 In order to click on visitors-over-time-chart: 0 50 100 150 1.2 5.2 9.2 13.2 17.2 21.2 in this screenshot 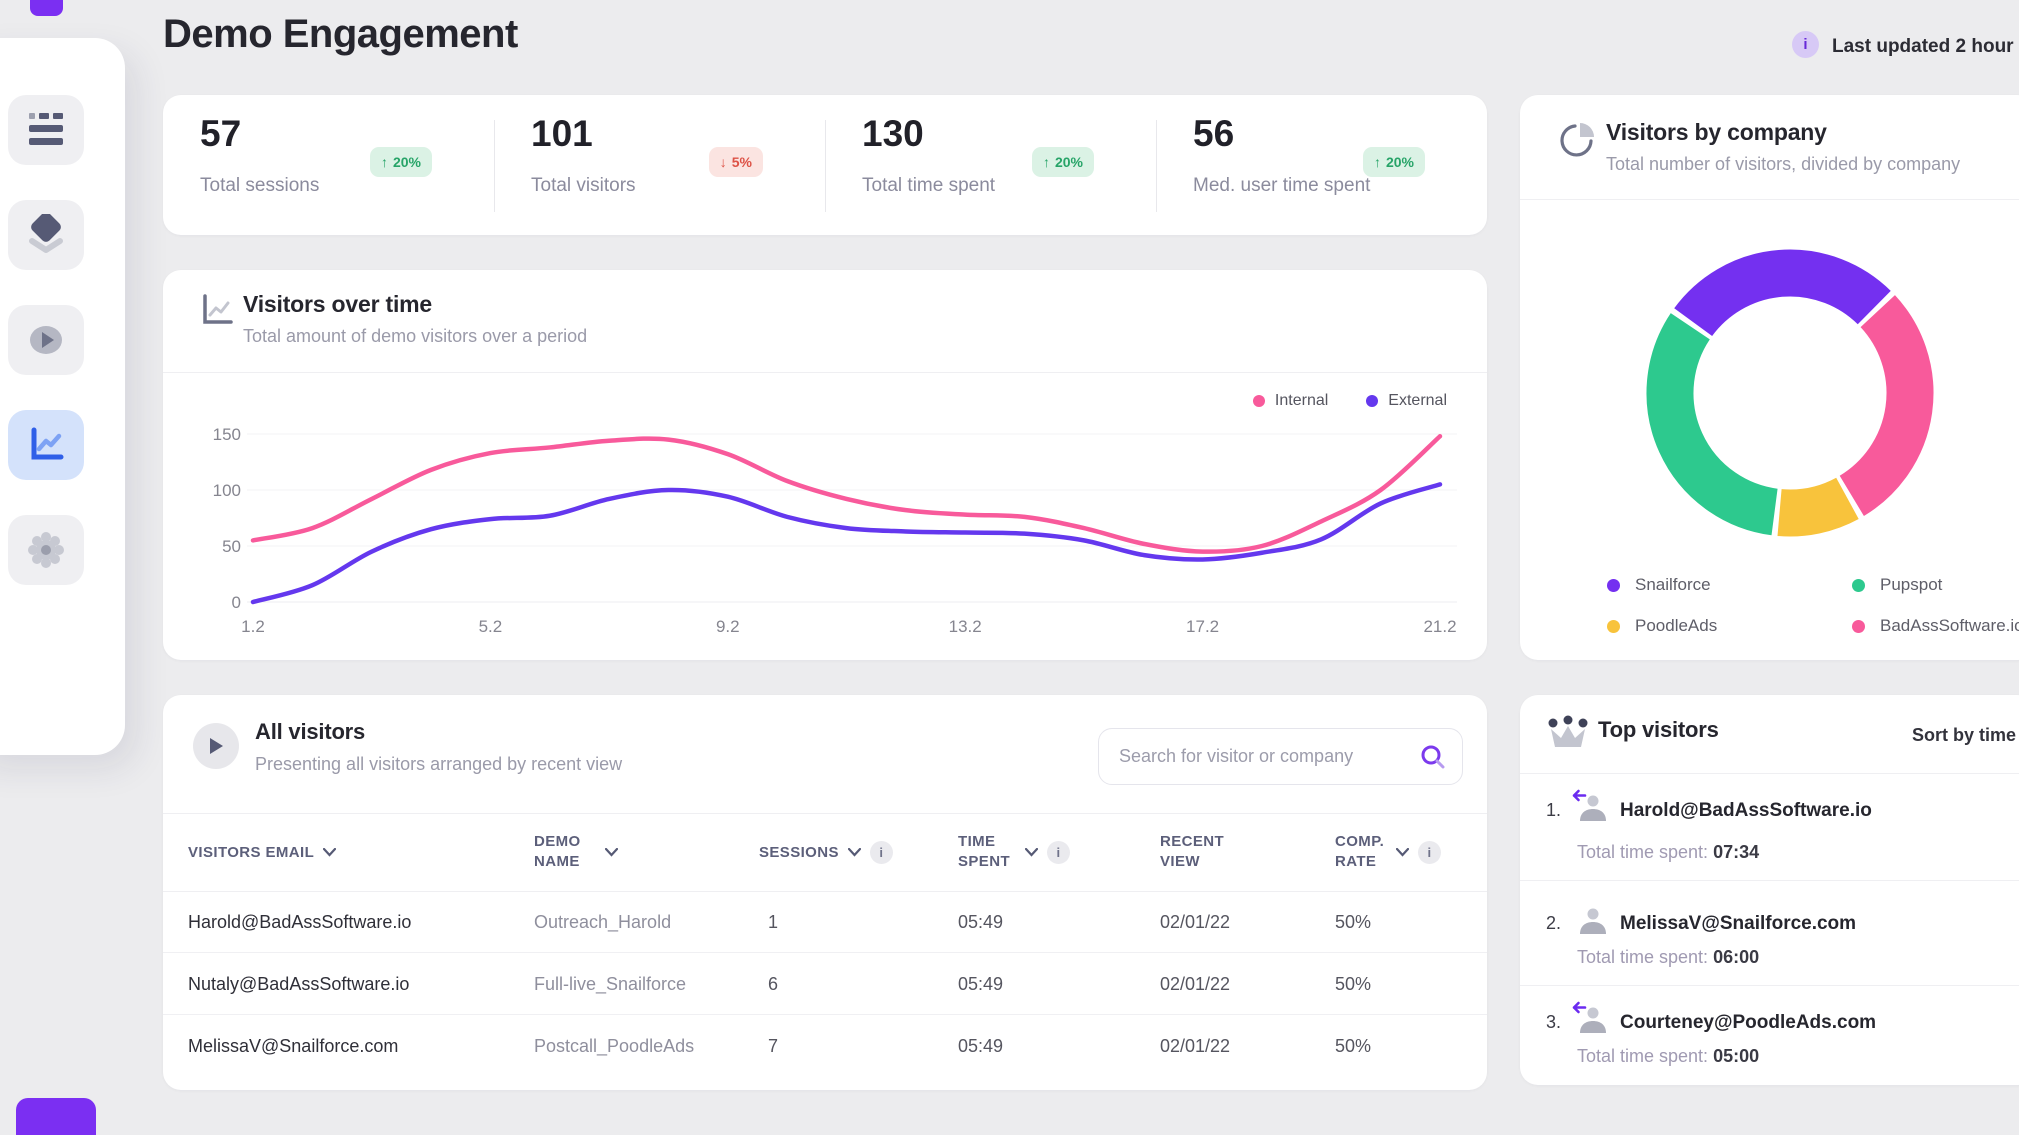, I will do `click(835, 530)`.